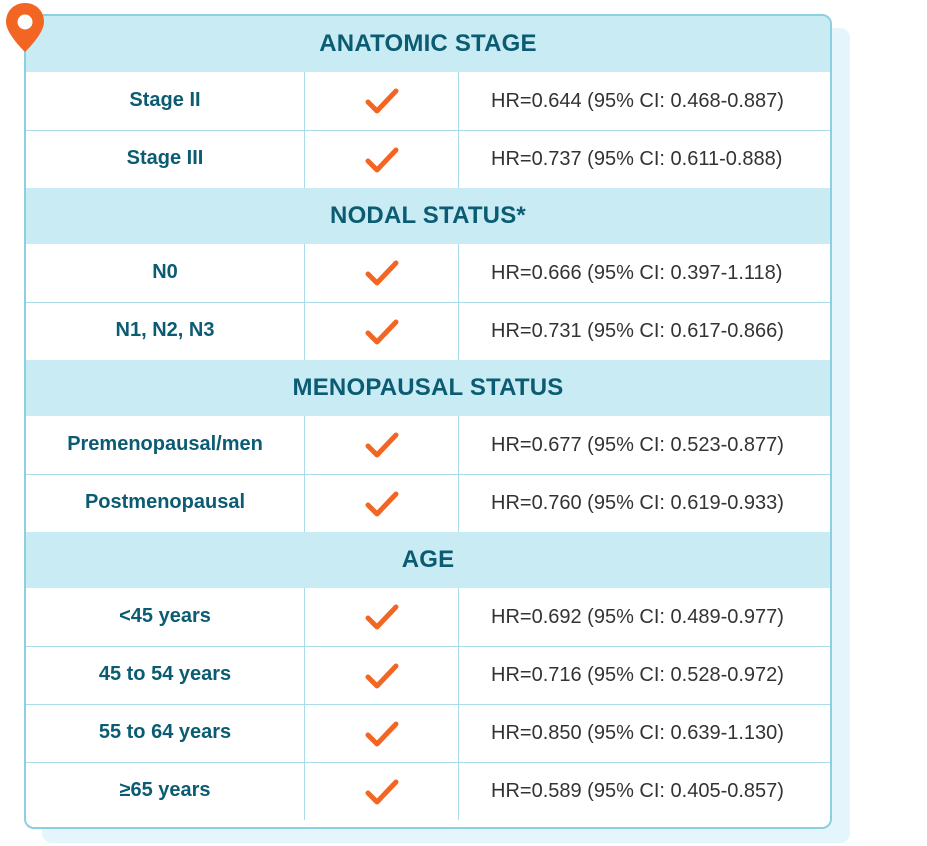  Describe the element at coordinates (165, 273) in the screenshot. I see `row-label: N0` at that location.